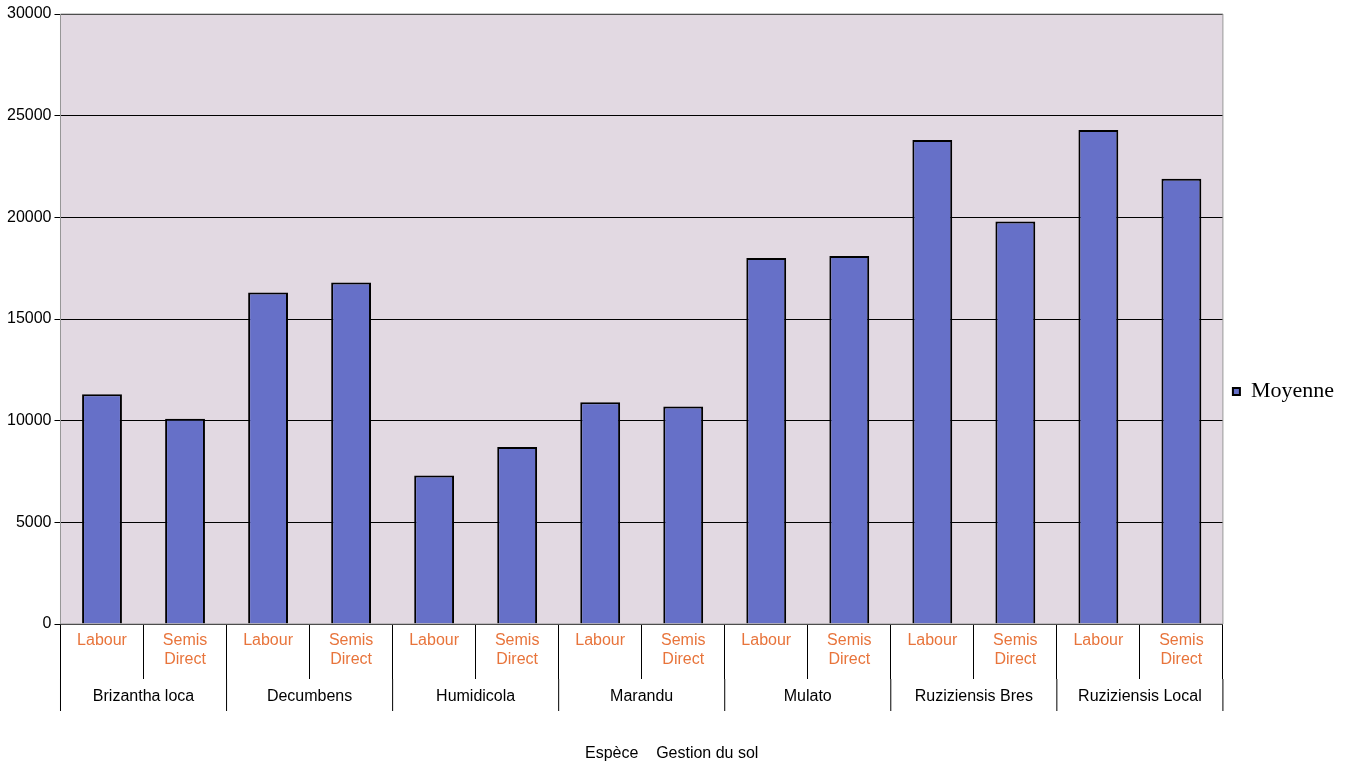  What do you see at coordinates (1292, 390) in the screenshot?
I see `legend-label: Moyenne` at bounding box center [1292, 390].